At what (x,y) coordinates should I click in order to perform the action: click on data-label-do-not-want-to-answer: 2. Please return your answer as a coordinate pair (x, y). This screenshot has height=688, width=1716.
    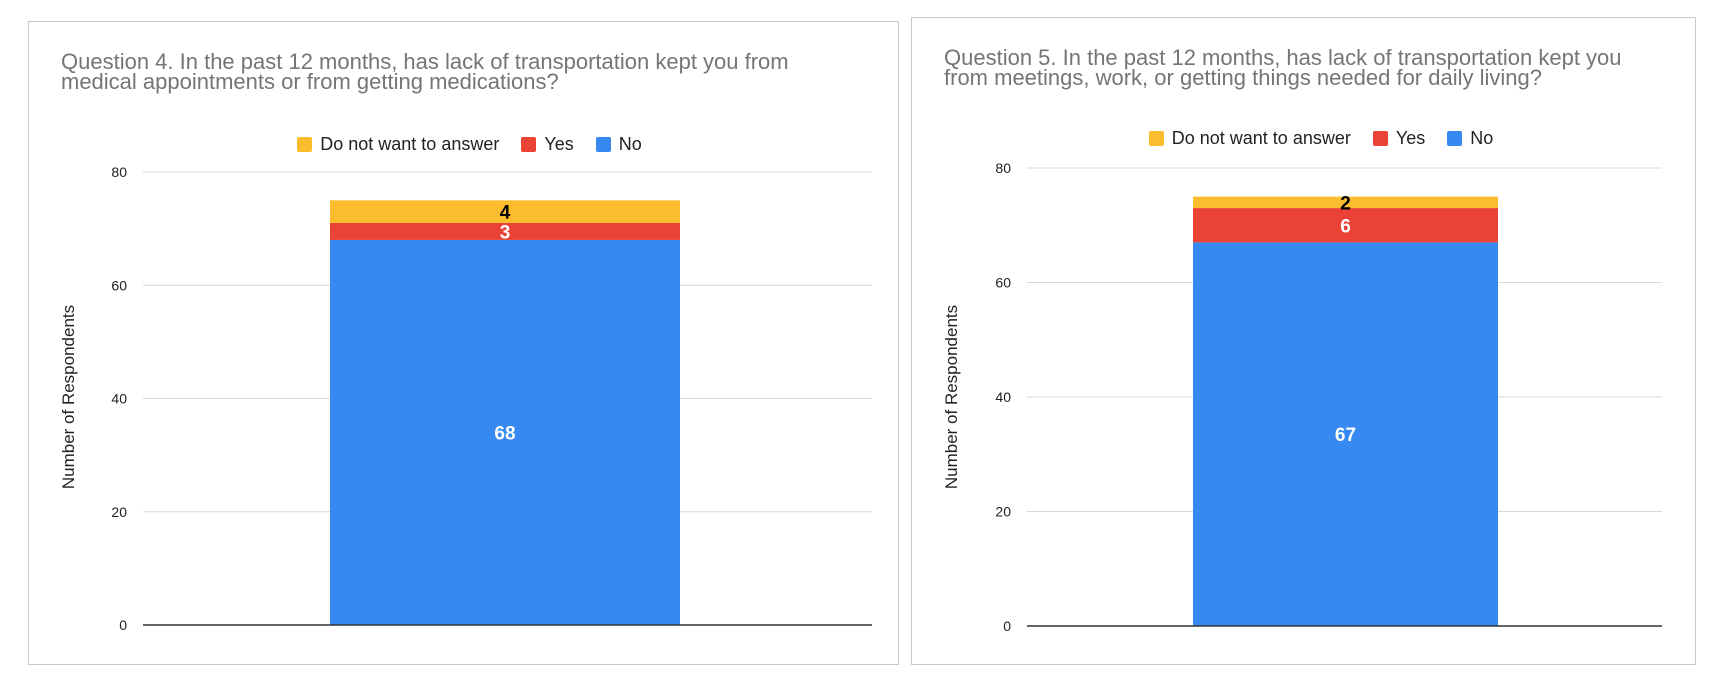
    Looking at the image, I should click on (1345, 203).